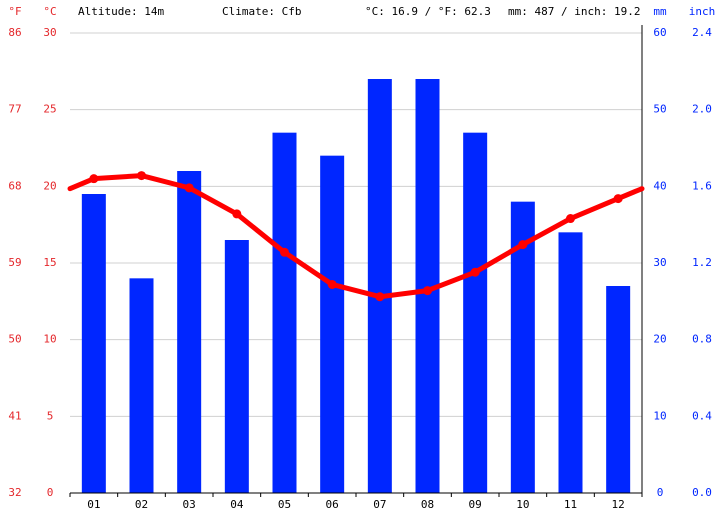  What do you see at coordinates (702, 339) in the screenshot?
I see `inch-tick-label: 0.8` at bounding box center [702, 339].